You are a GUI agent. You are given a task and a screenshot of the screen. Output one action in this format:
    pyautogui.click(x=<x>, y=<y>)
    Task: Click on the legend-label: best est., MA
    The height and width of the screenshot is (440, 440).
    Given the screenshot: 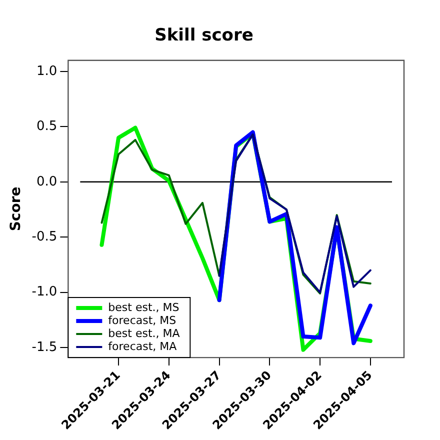 What is the action you would take?
    pyautogui.click(x=144, y=333)
    